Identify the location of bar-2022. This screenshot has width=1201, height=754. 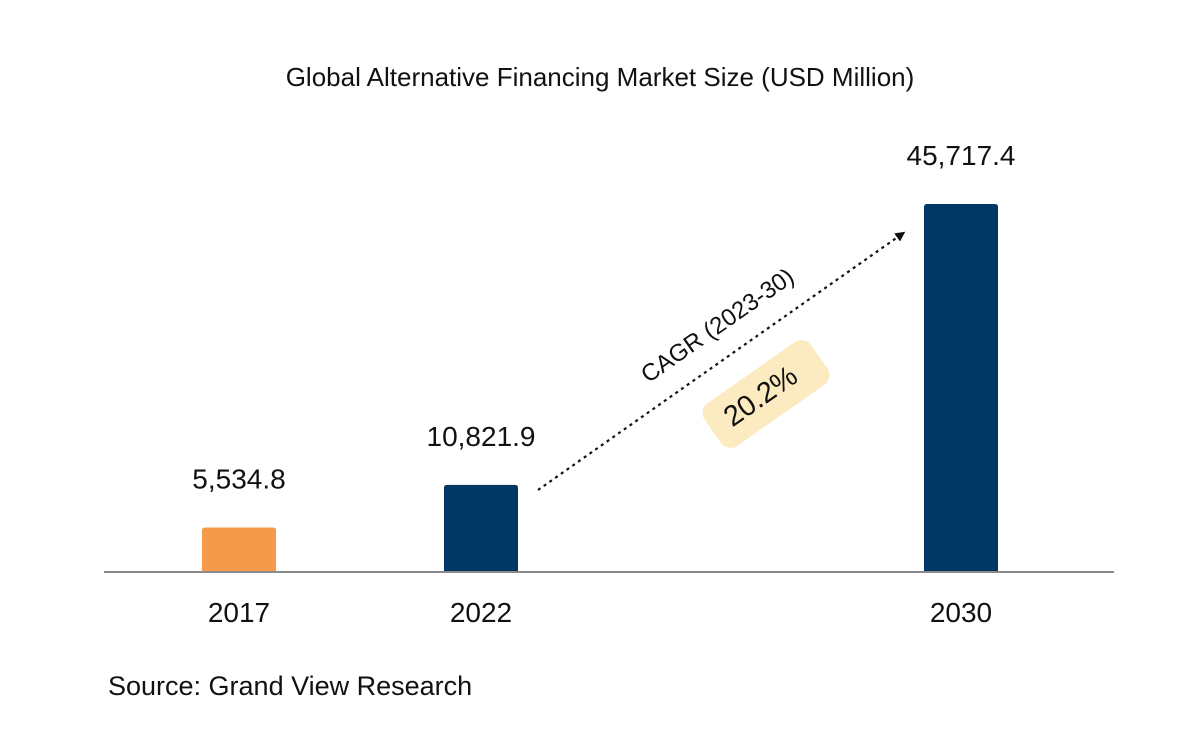
(481, 528).